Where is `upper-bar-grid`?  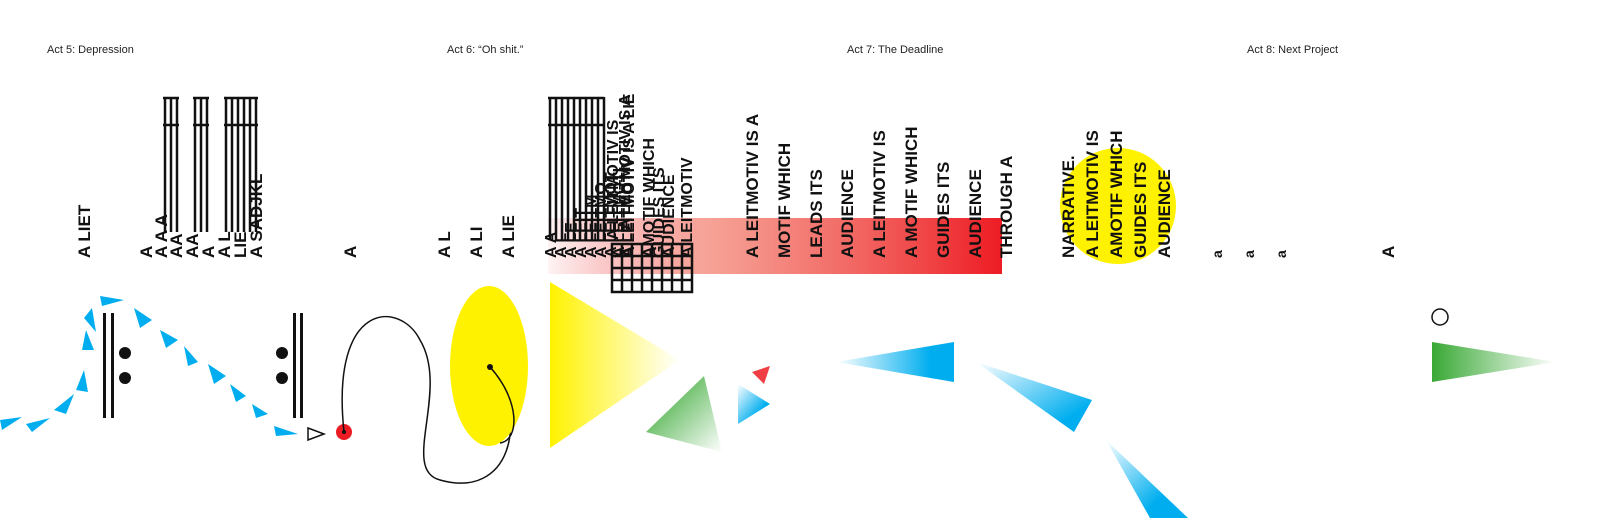 upper-bar-grid is located at coordinates (577, 168).